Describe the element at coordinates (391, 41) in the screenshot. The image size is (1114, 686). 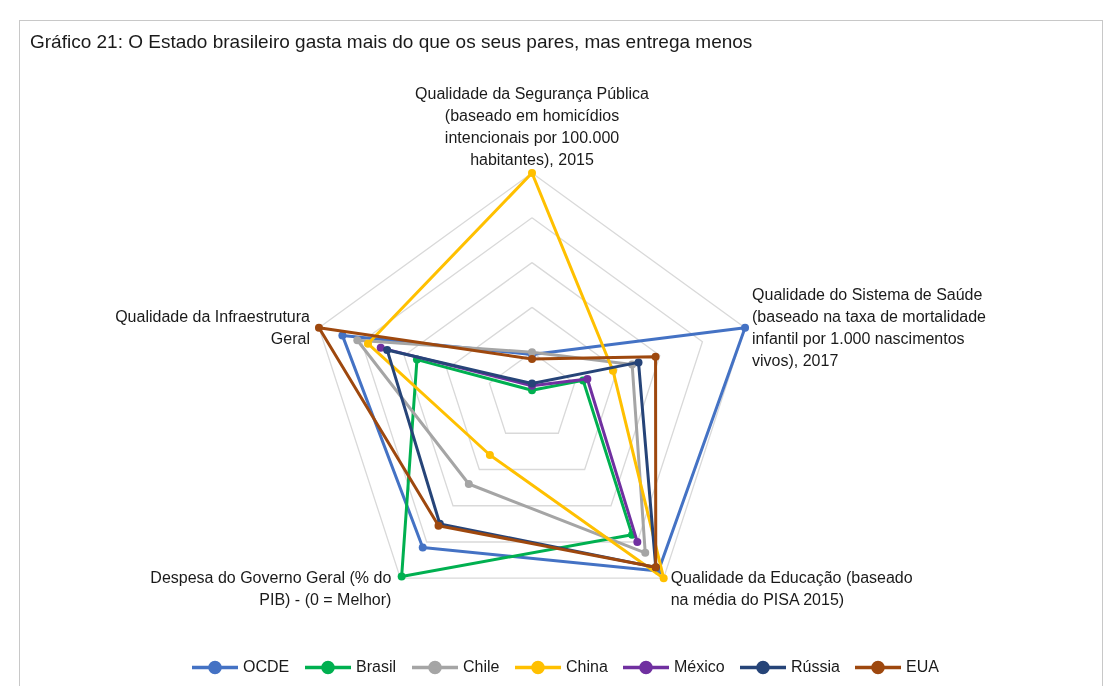
I see `chart-title: Gráfico 21: O Estado brasileiro gasta mais do que os seus pares, mas entrega menos` at that location.